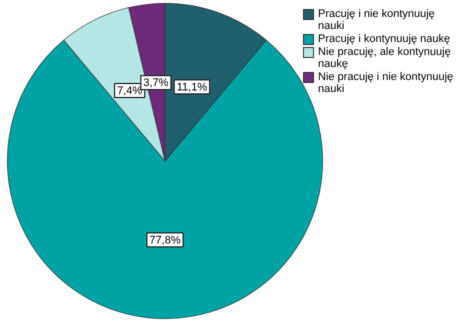  Describe the element at coordinates (386, 83) in the screenshot. I see `legend-label: Nie pracuję i nie kontynuuję nauki` at that location.